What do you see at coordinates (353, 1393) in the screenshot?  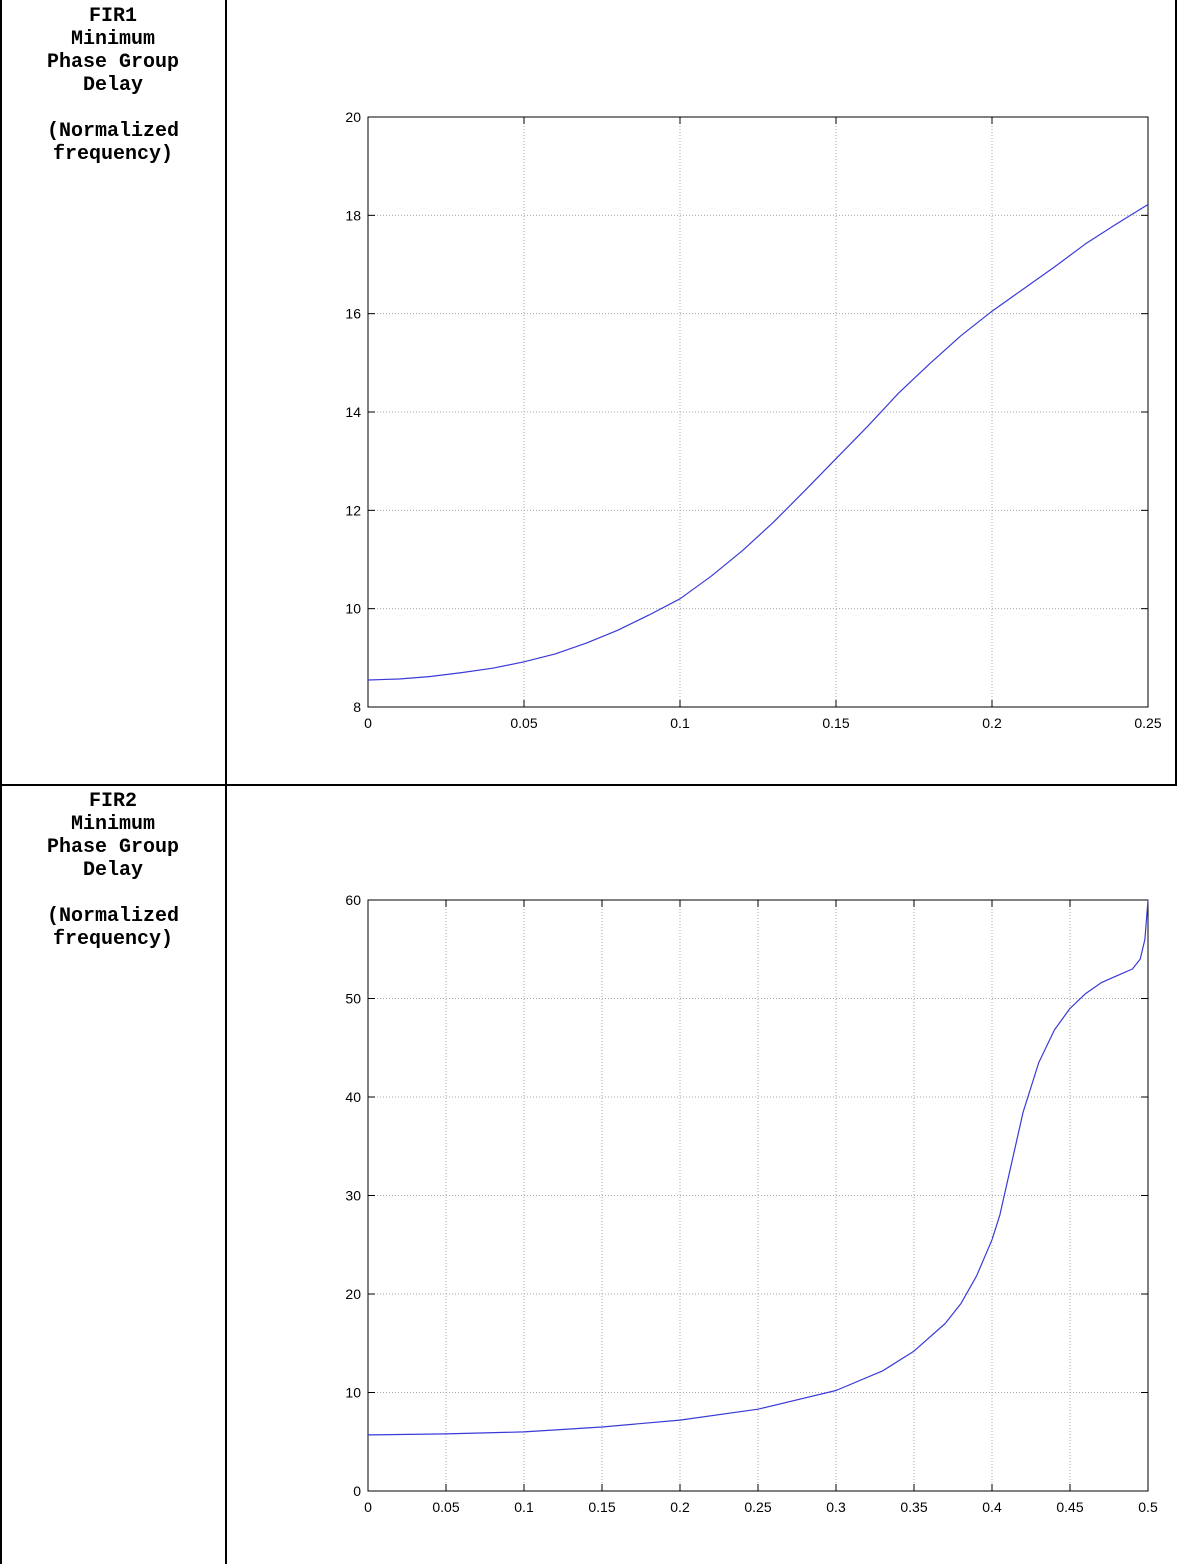 I see `chart2-ytick-label: 10` at bounding box center [353, 1393].